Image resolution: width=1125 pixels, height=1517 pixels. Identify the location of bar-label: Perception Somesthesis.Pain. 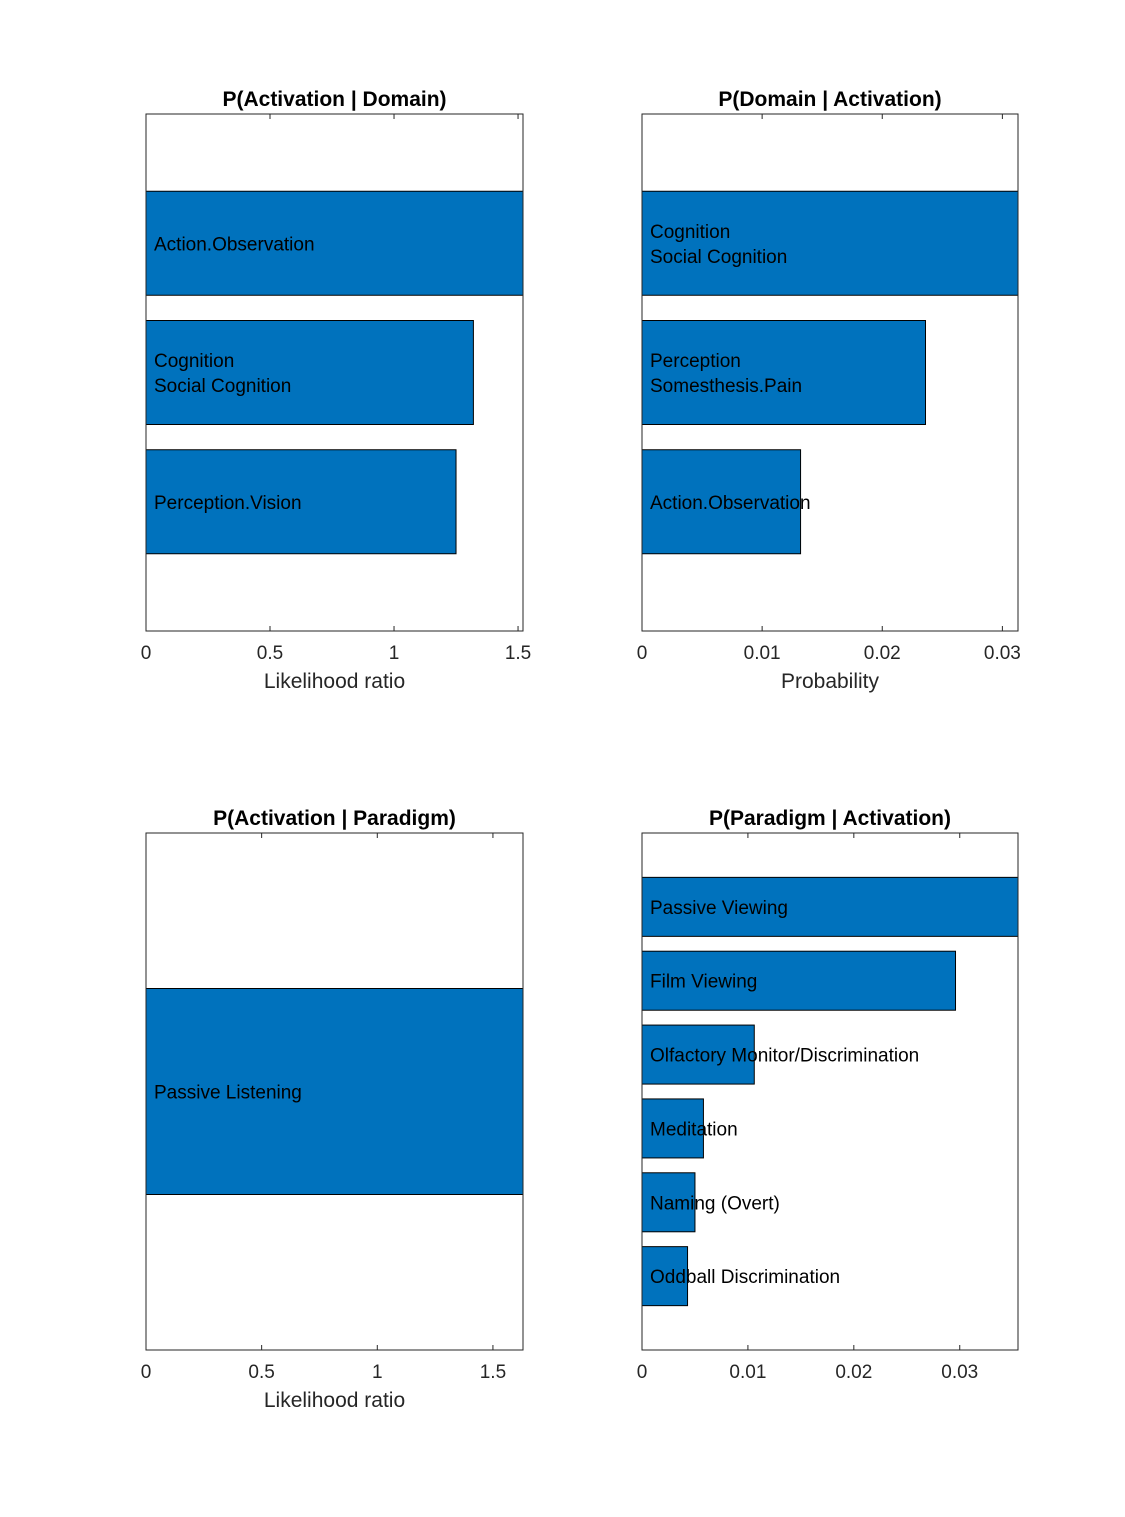
(726, 374).